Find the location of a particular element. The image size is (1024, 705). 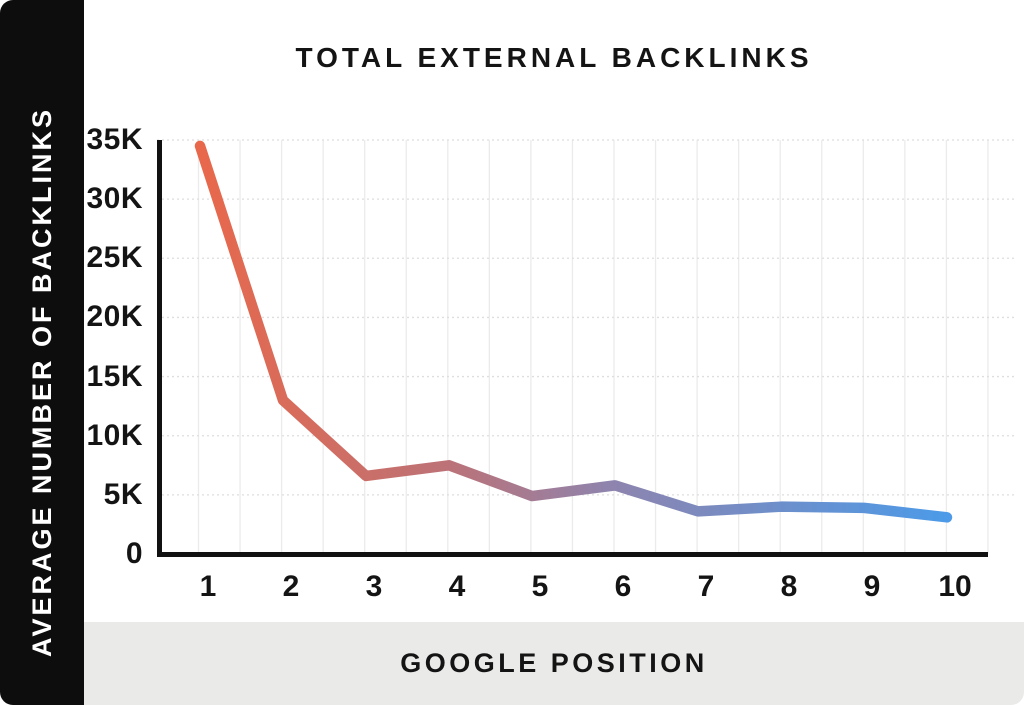

x-tick-label: 8 is located at coordinates (789, 586).